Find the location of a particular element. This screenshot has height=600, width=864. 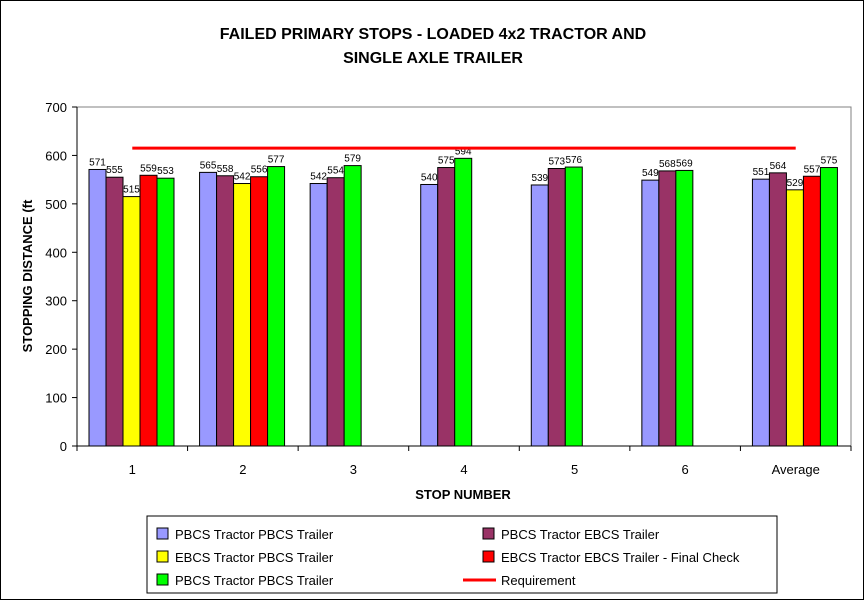

data-label: 529 is located at coordinates (795, 183).